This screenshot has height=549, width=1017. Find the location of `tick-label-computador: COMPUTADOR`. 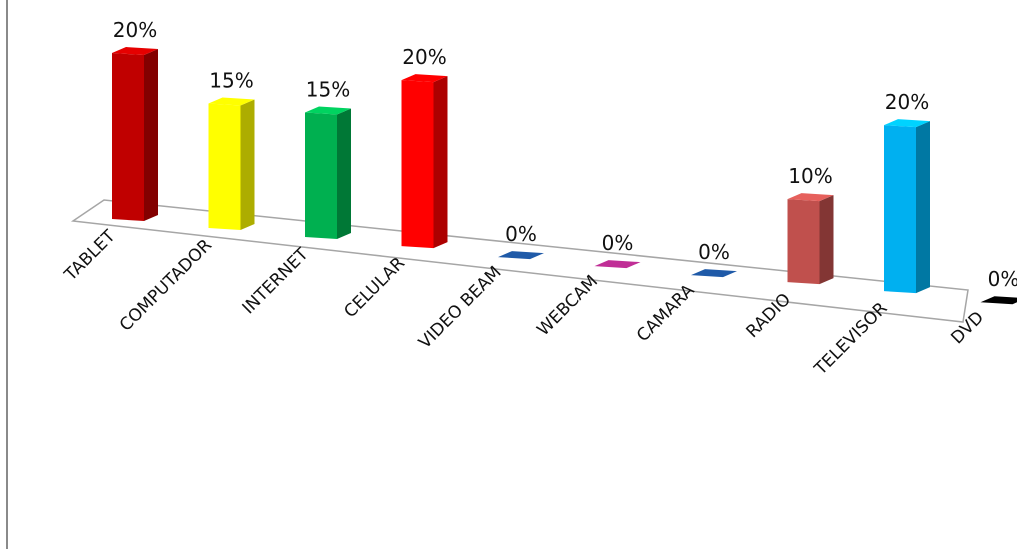

tick-label-computador: COMPUTADOR is located at coordinates (166, 285).